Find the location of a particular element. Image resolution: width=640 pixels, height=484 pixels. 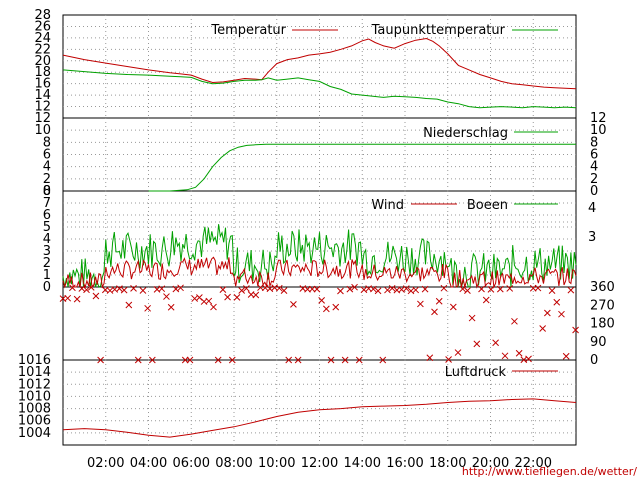

y2-tick-label: 4 is located at coordinates (592, 208).